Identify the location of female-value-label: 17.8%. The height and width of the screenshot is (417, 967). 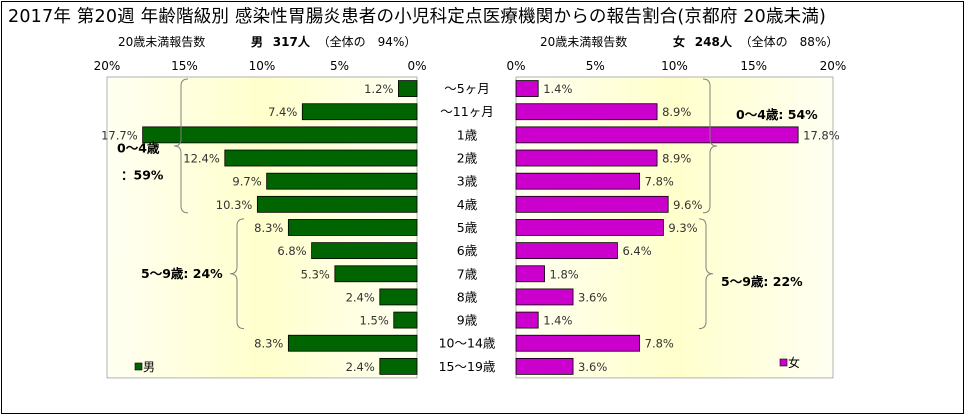
(821, 135).